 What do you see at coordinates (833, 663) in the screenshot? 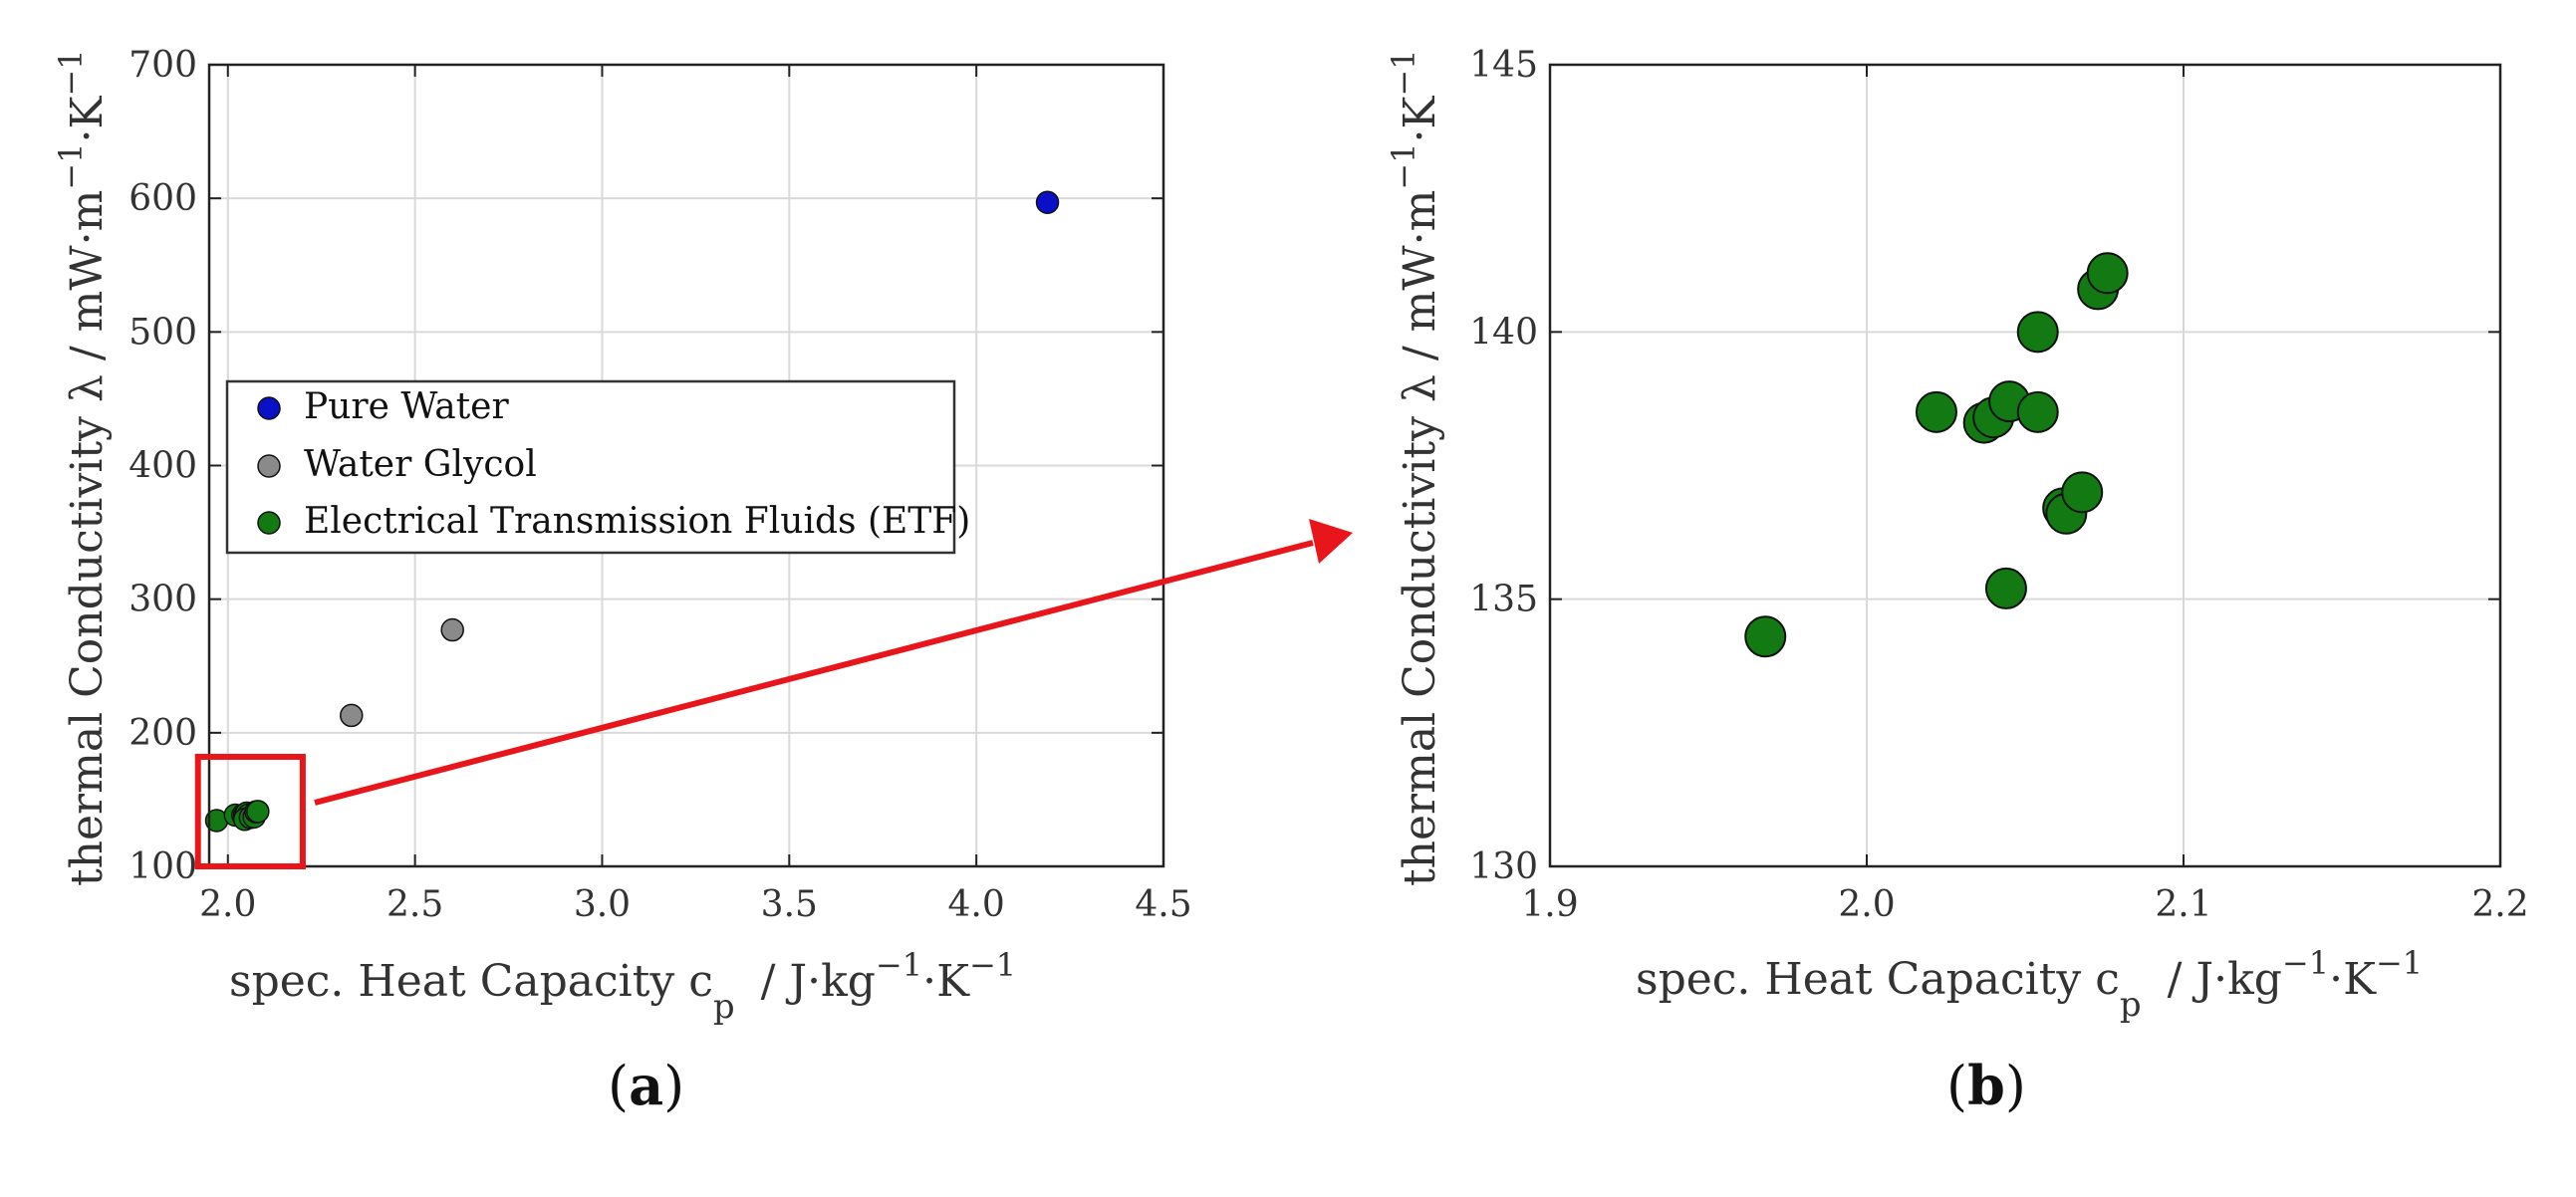
I see `zoom-arrow` at bounding box center [833, 663].